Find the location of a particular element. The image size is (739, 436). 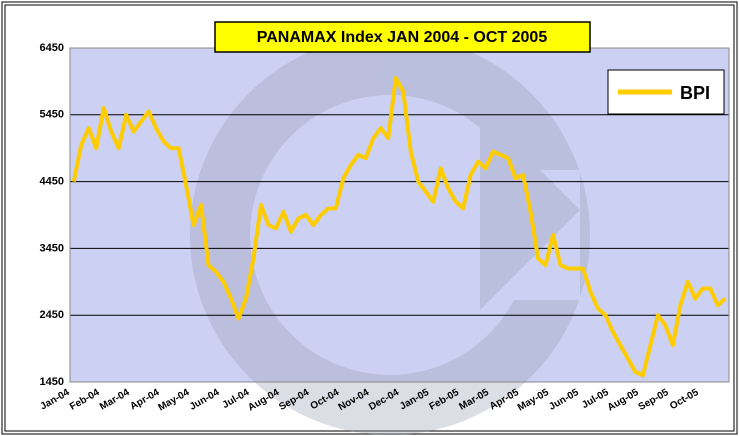

y-tick-label: 5450 is located at coordinates (52, 115).